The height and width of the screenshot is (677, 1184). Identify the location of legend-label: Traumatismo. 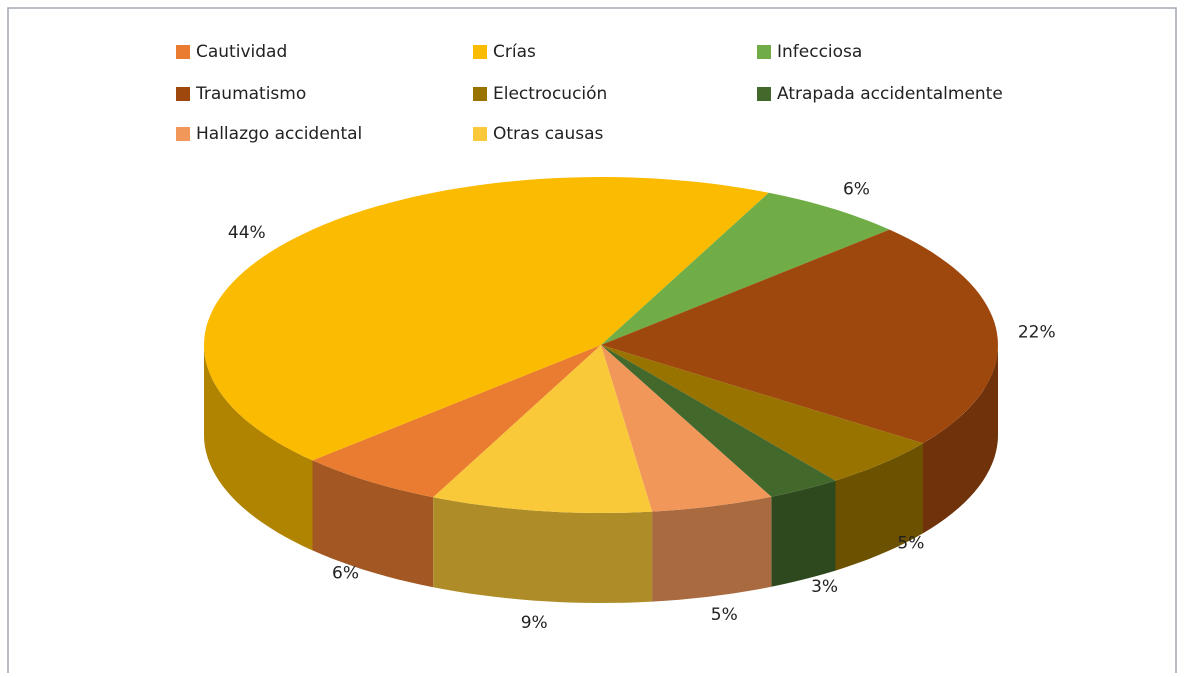
(250, 94).